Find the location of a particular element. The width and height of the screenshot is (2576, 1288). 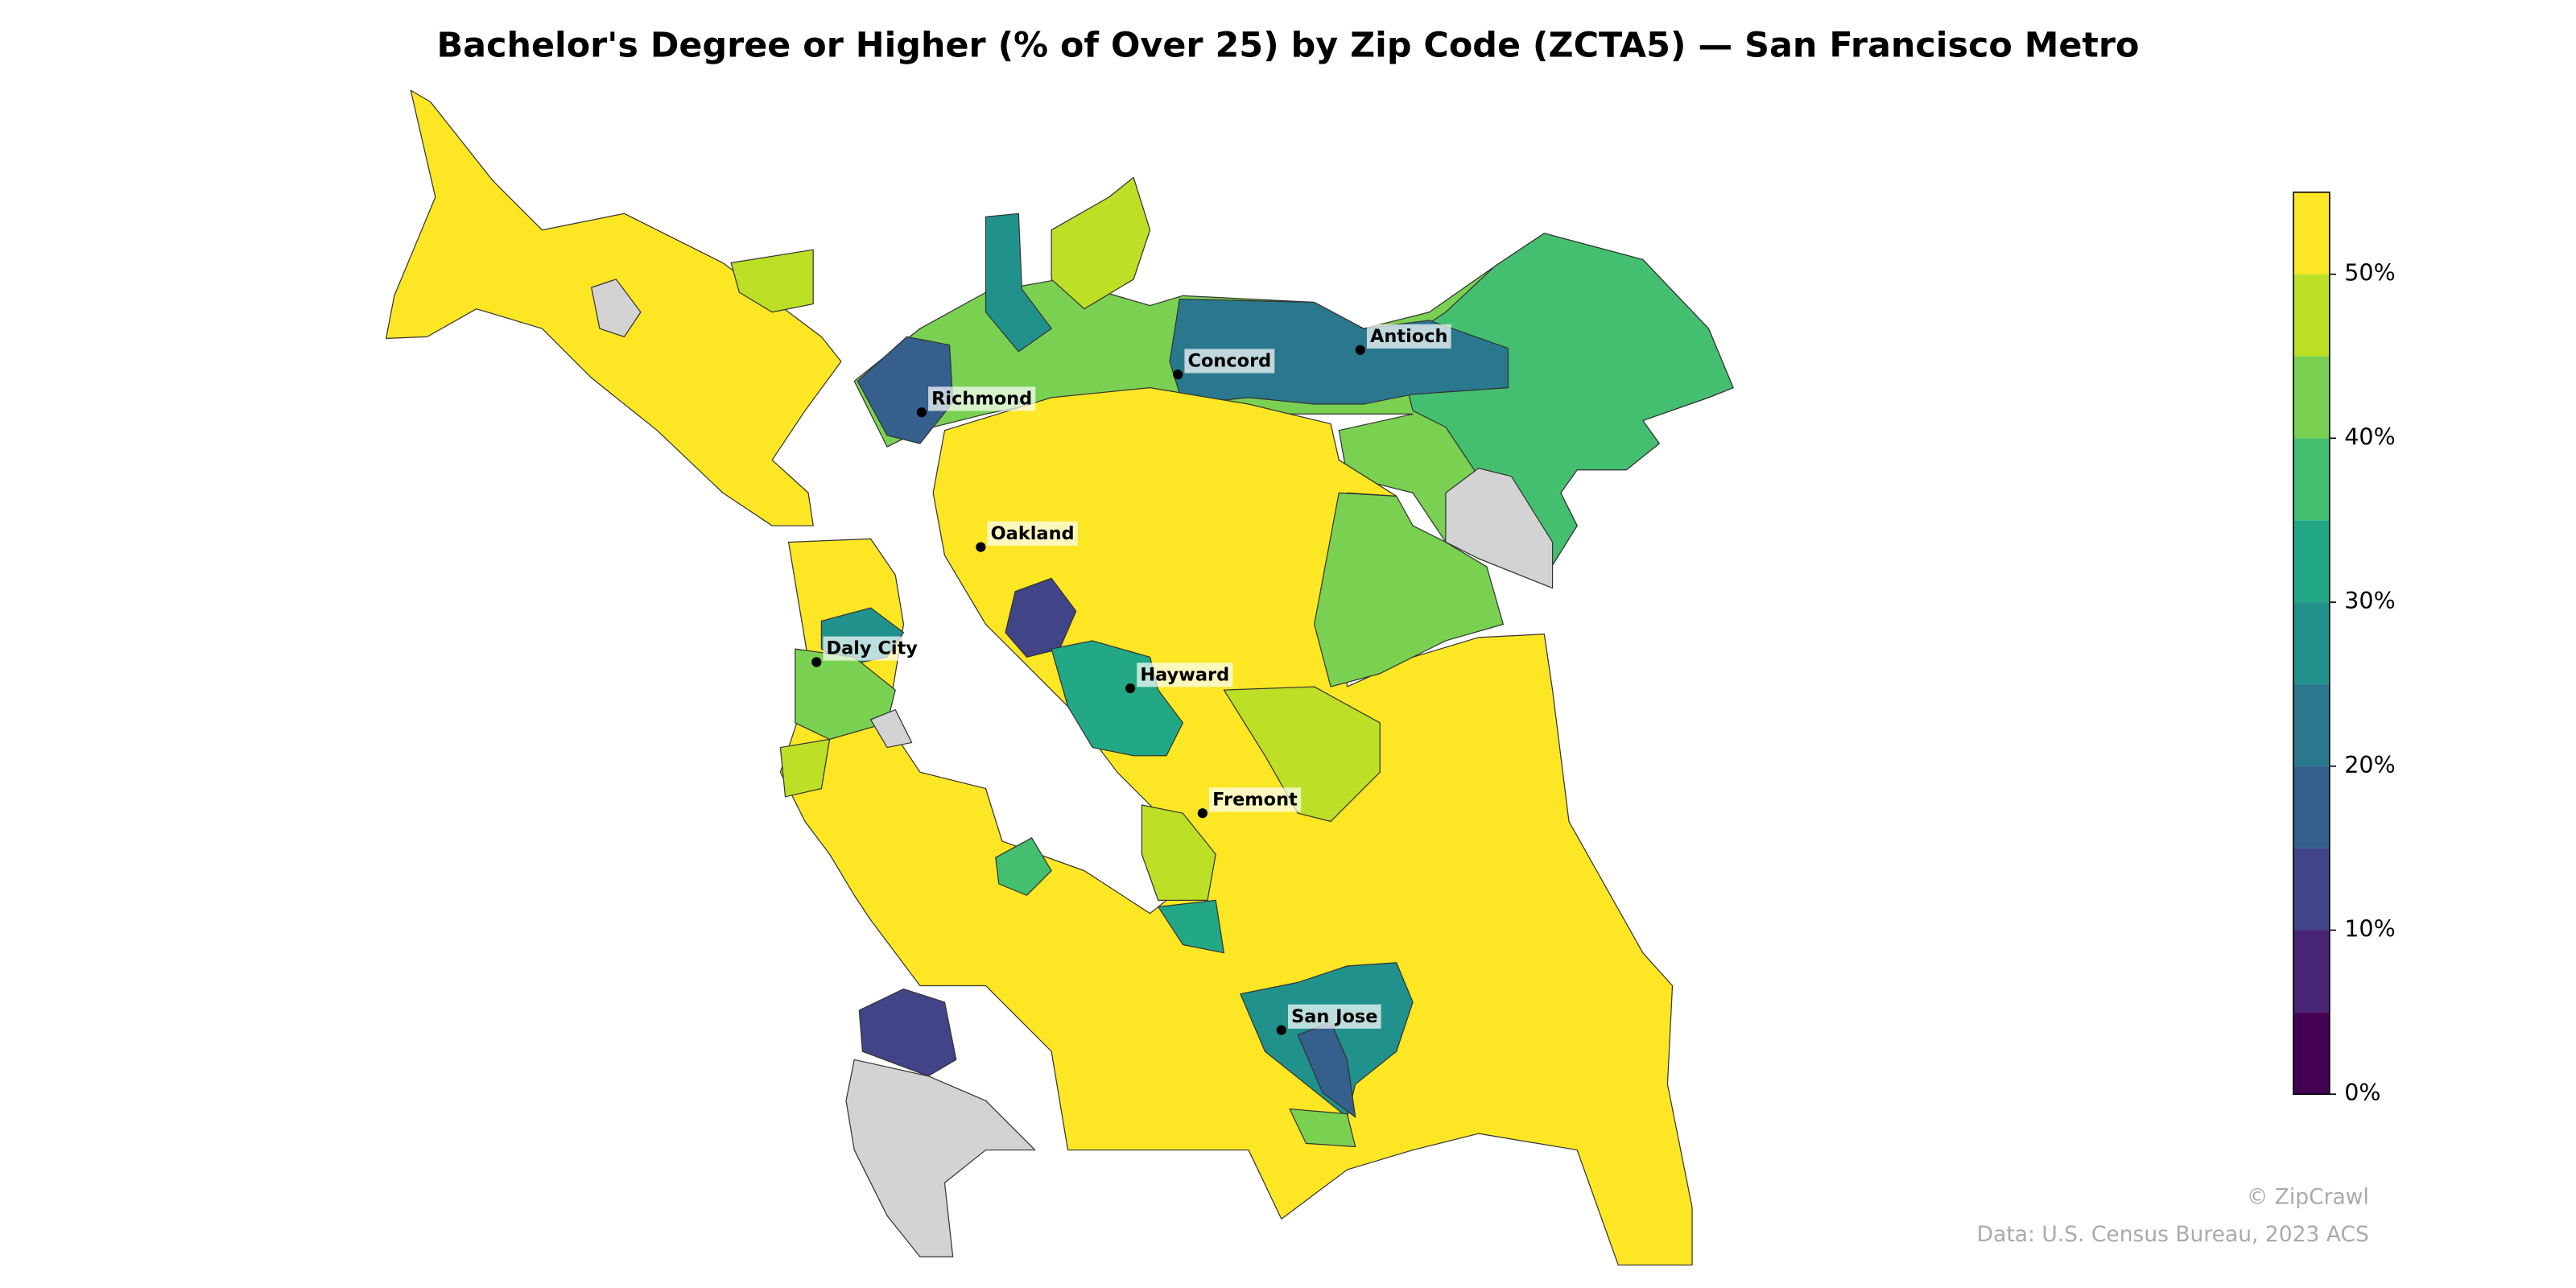

tick-label: 50% is located at coordinates (2370, 273).